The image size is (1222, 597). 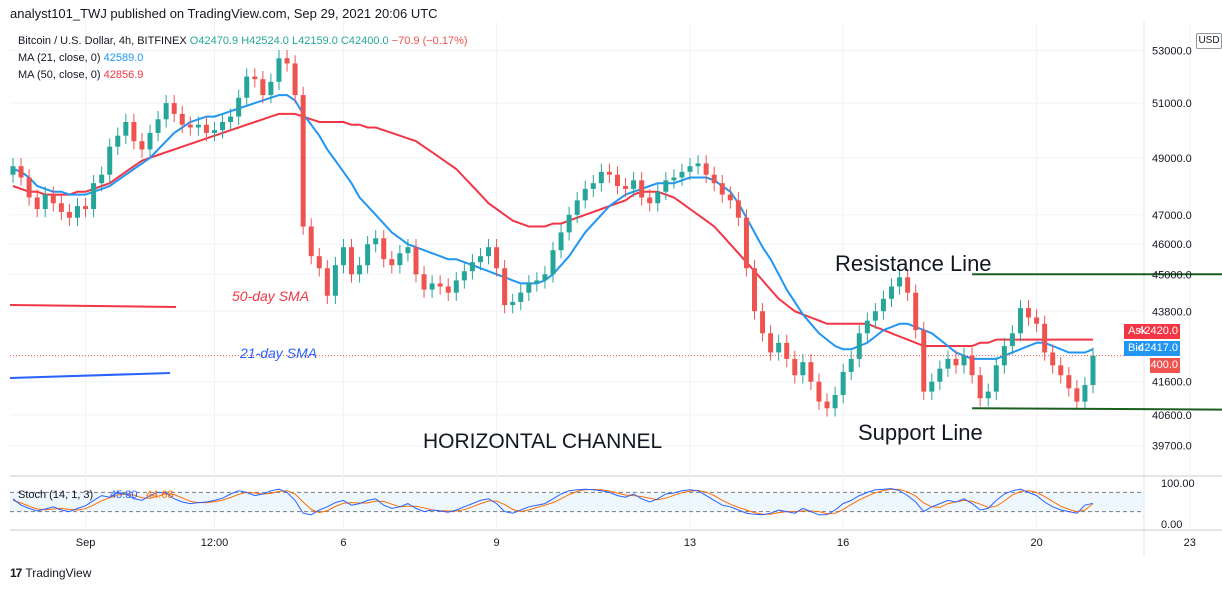 What do you see at coordinates (1136, 348) in the screenshot?
I see `bid-label: Bid` at bounding box center [1136, 348].